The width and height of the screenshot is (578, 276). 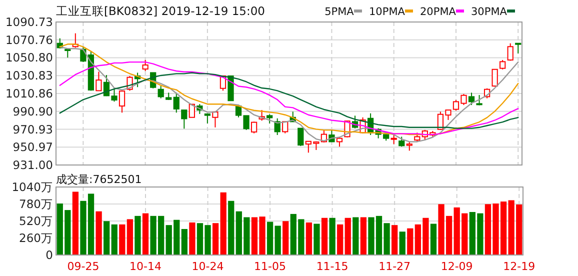 What do you see at coordinates (32, 147) in the screenshot?
I see `y-tick-label: 950.97` at bounding box center [32, 147].